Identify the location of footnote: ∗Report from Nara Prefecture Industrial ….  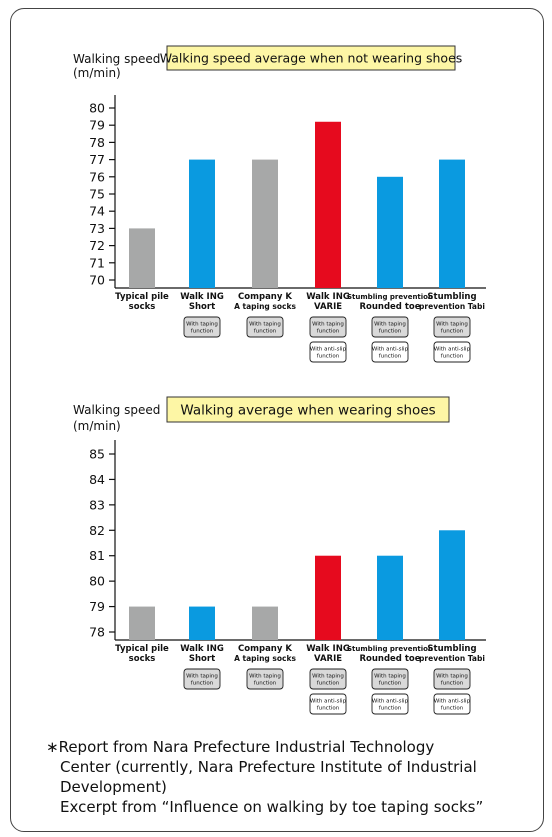
(291, 777).